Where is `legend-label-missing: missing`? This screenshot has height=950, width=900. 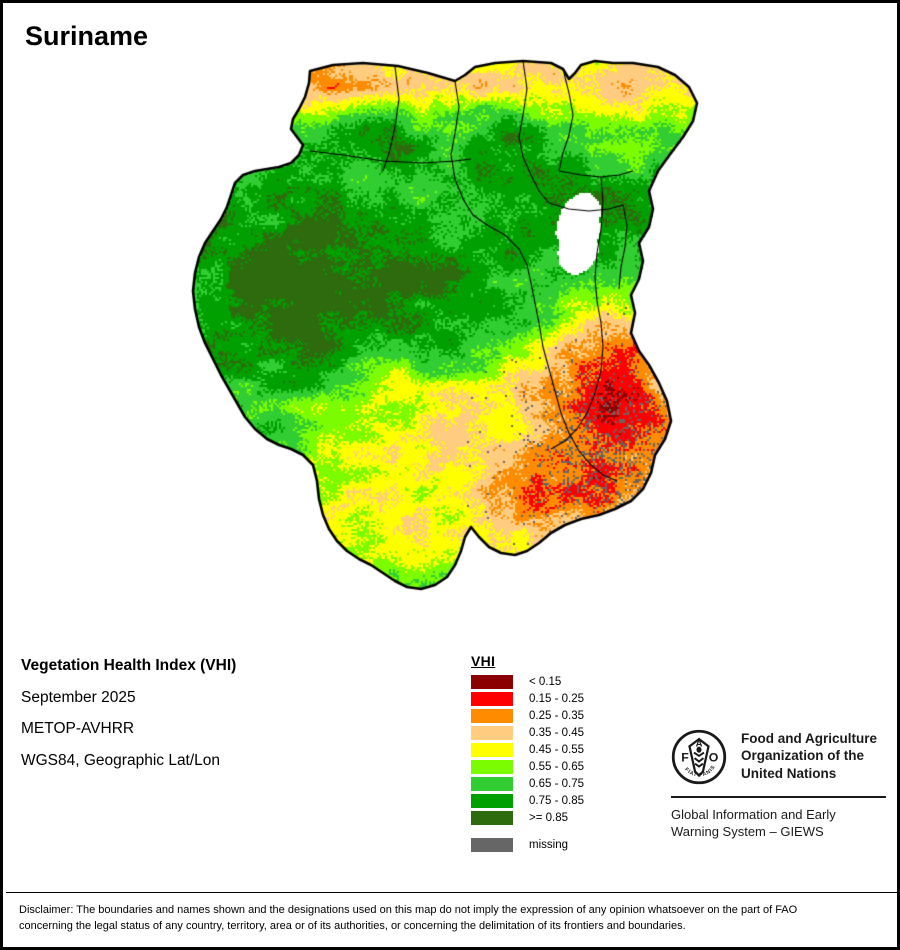 legend-label-missing: missing is located at coordinates (548, 845).